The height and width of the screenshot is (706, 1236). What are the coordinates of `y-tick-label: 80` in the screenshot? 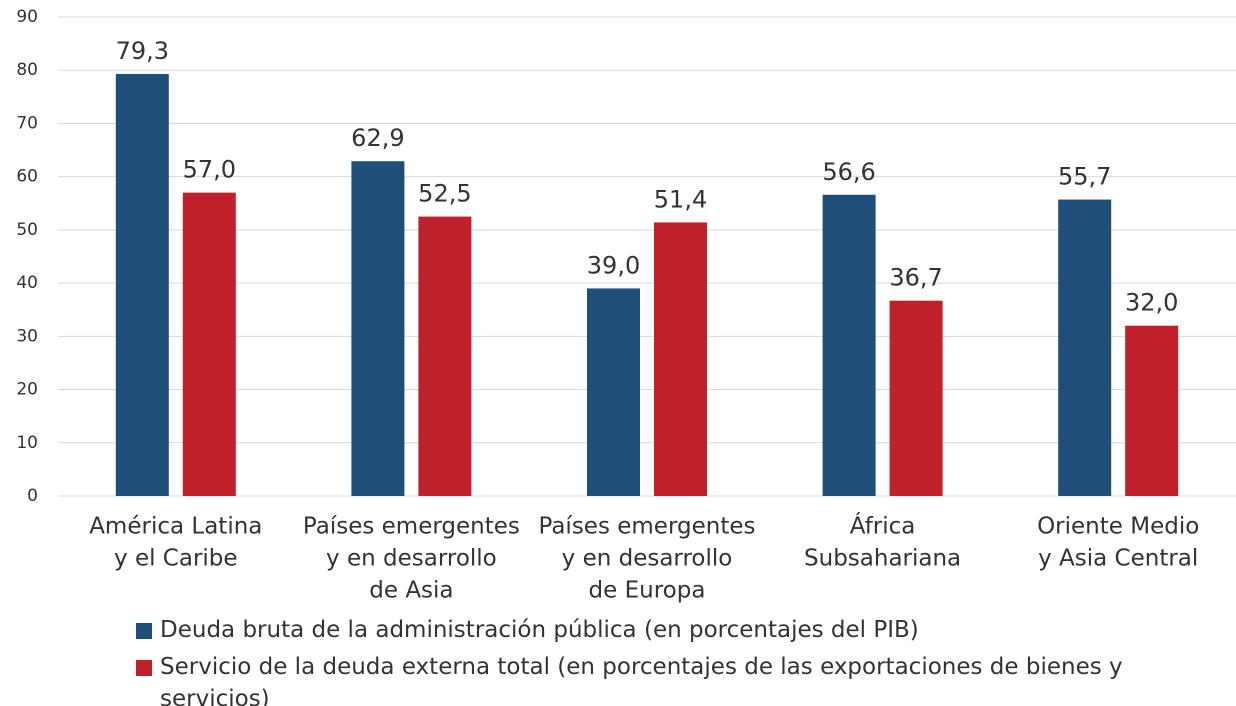 It's located at (27, 70).